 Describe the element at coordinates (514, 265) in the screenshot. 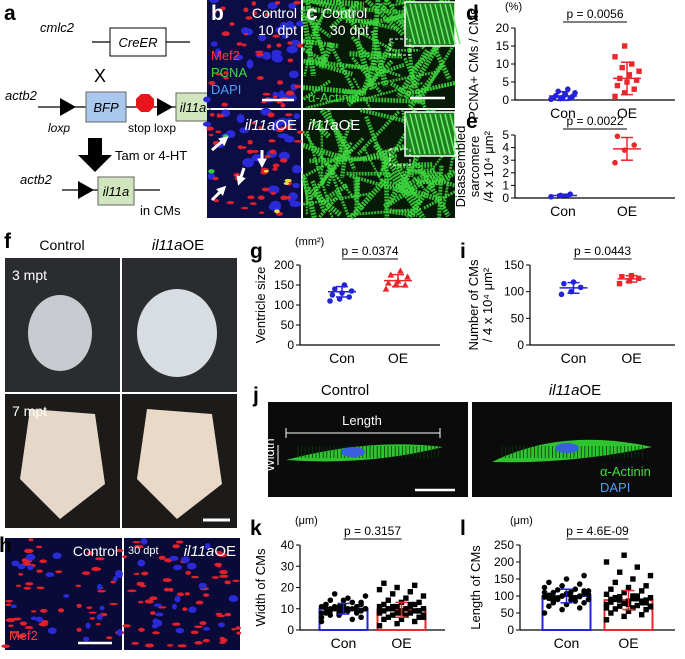

I see `y-tick-label: 150` at that location.